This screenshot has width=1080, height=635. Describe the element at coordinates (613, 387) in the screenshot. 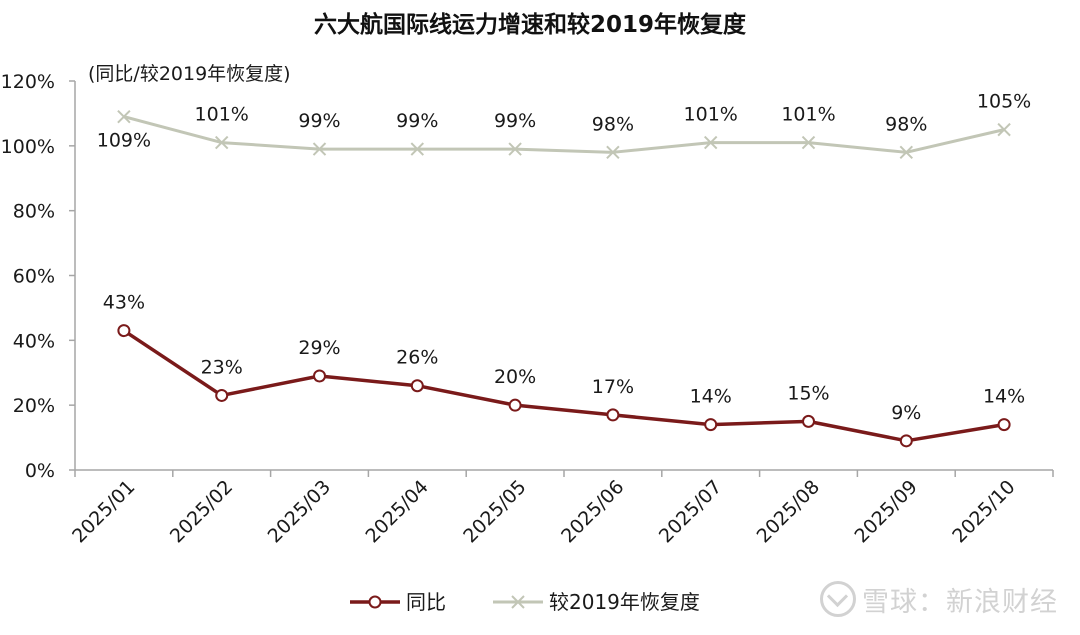

I see `data-label: 17%` at that location.